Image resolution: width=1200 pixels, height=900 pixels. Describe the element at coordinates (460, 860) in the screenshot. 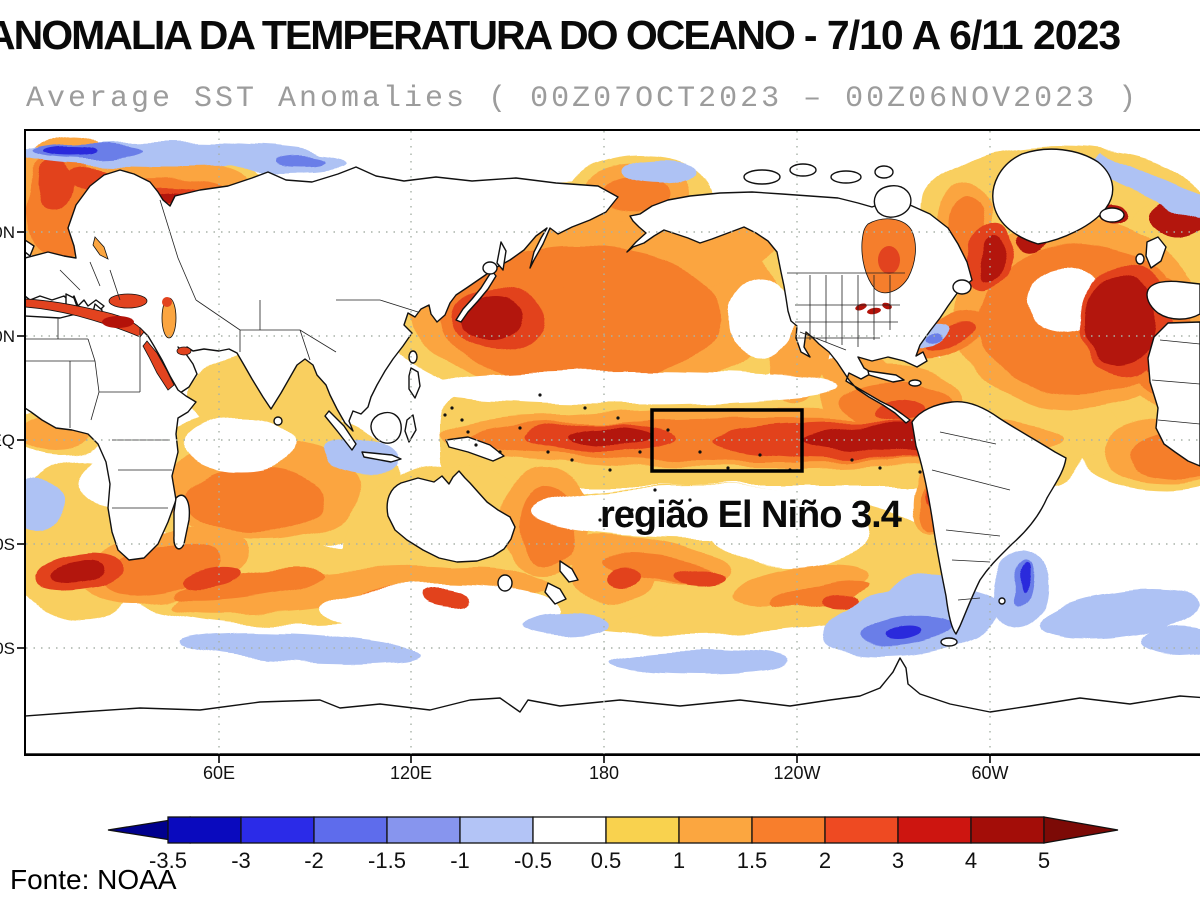

I see `colorbar-tick: -1` at that location.